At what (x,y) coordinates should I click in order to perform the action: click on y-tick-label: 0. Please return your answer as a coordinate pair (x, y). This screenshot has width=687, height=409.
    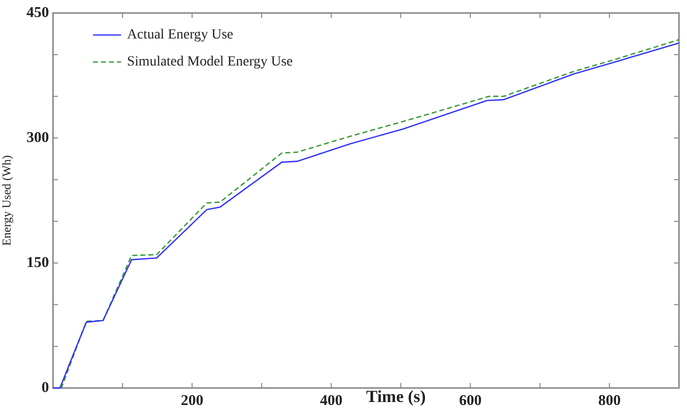
    Looking at the image, I should click on (45, 388).